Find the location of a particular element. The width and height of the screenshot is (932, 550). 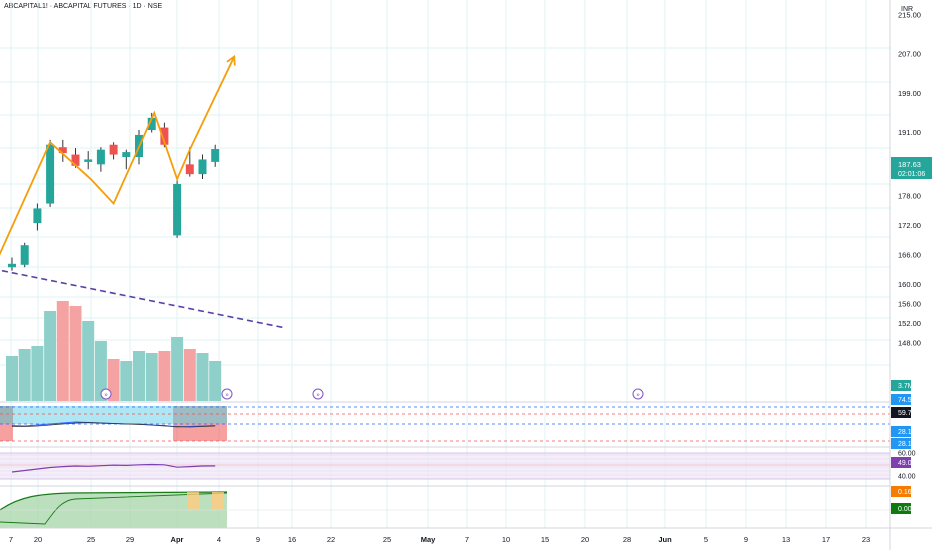

rsi-line is located at coordinates (113, 468).